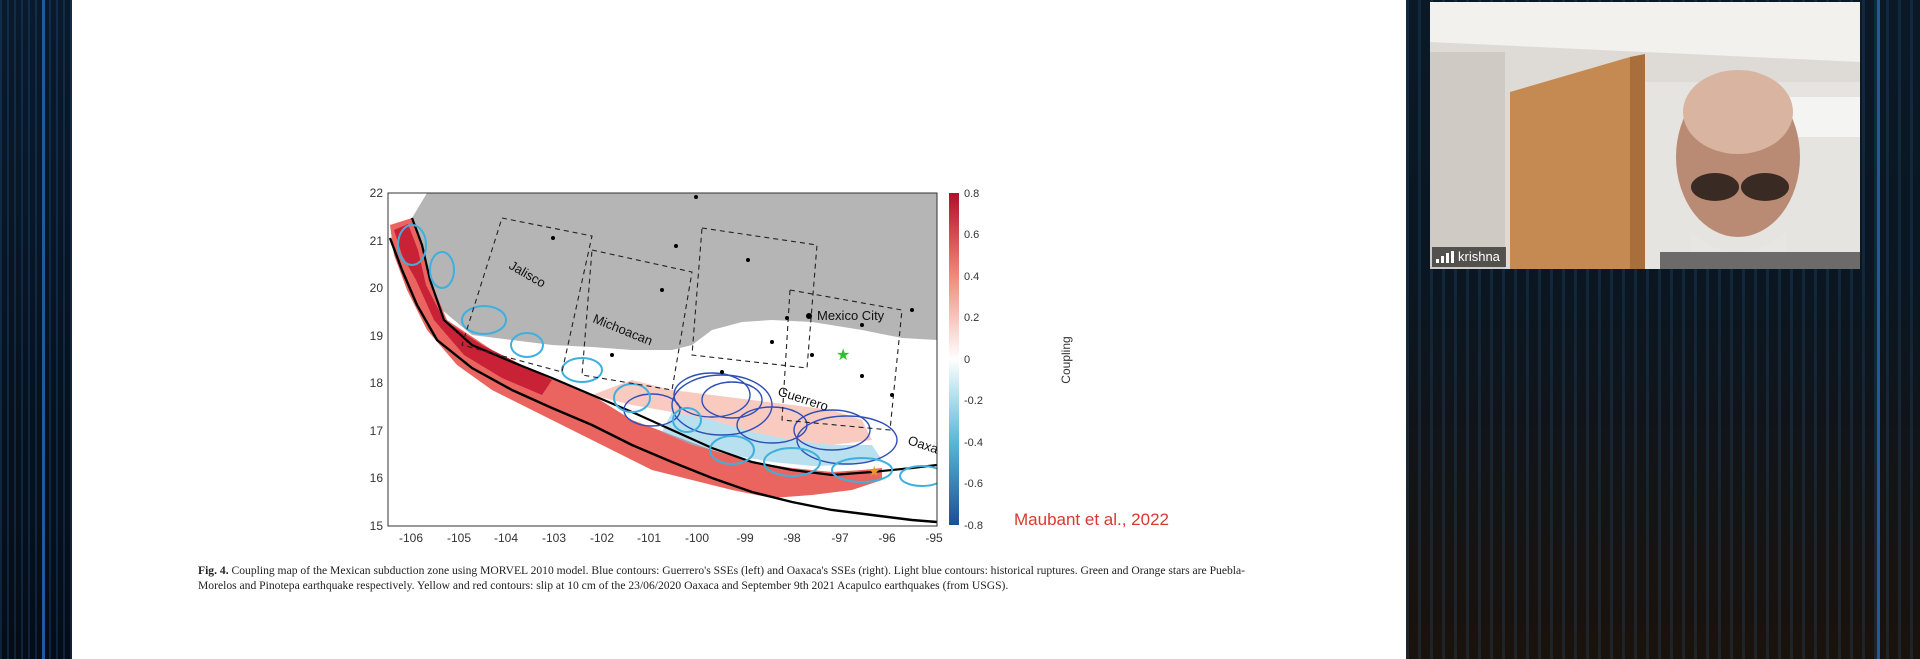 The height and width of the screenshot is (659, 1920). What do you see at coordinates (377, 288) in the screenshot?
I see `lat-tick: 20` at bounding box center [377, 288].